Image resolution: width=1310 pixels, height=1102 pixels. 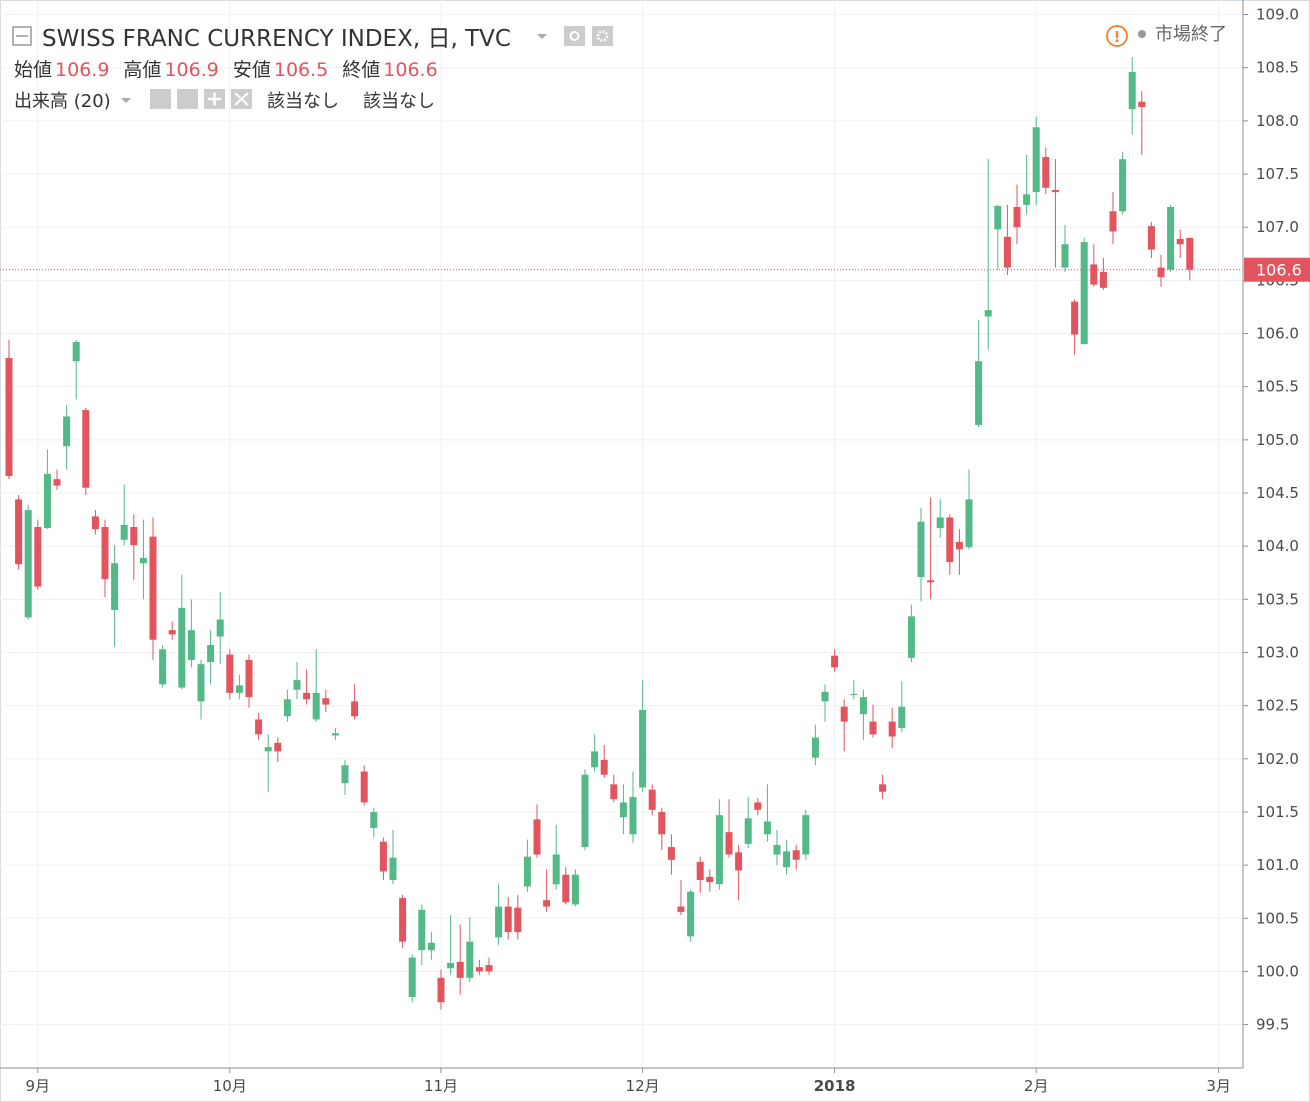 What do you see at coordinates (22, 36) in the screenshot?
I see `collapse-icon` at bounding box center [22, 36].